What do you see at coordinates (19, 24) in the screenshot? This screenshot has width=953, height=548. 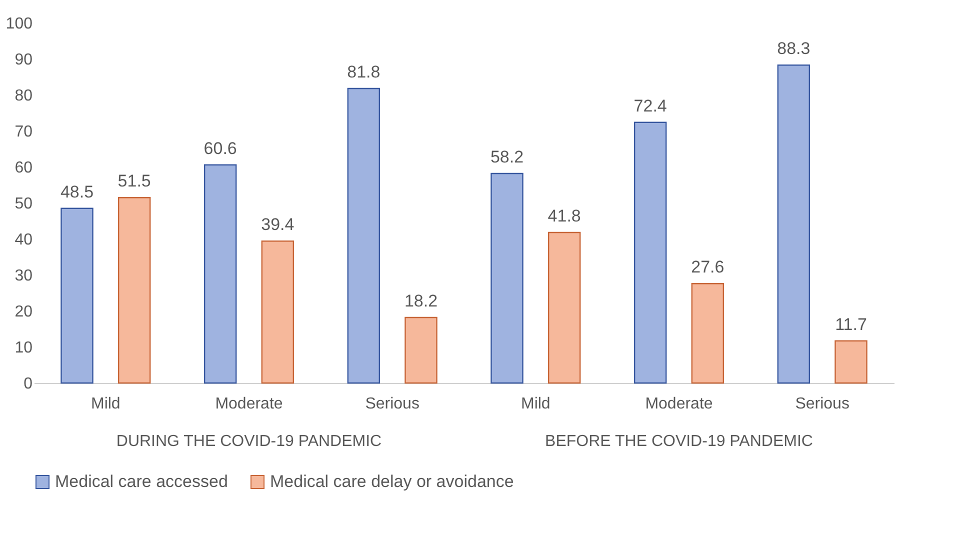 I see `y-tick-label: 100` at bounding box center [19, 24].